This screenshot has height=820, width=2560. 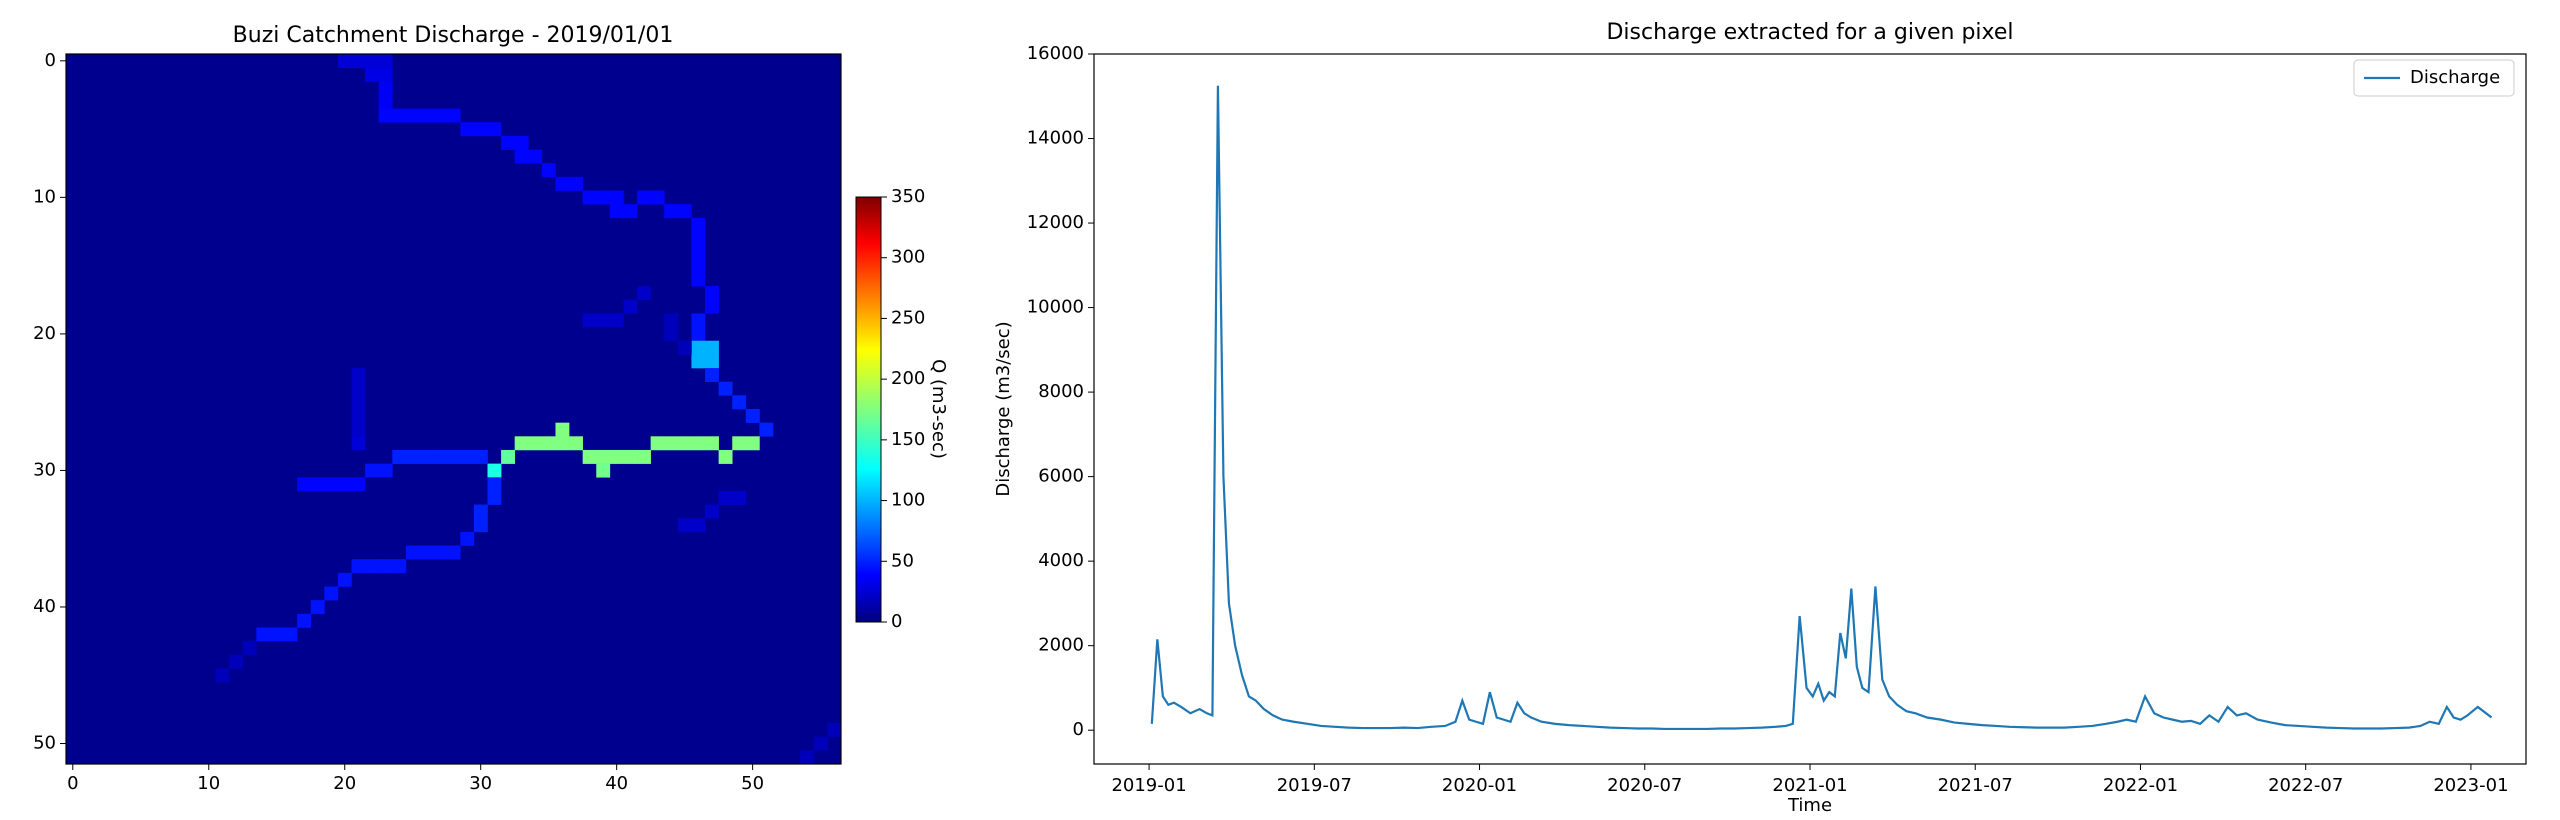 What do you see at coordinates (2305, 785) in the screenshot?
I see `x-tick-label: 2022-07` at bounding box center [2305, 785].